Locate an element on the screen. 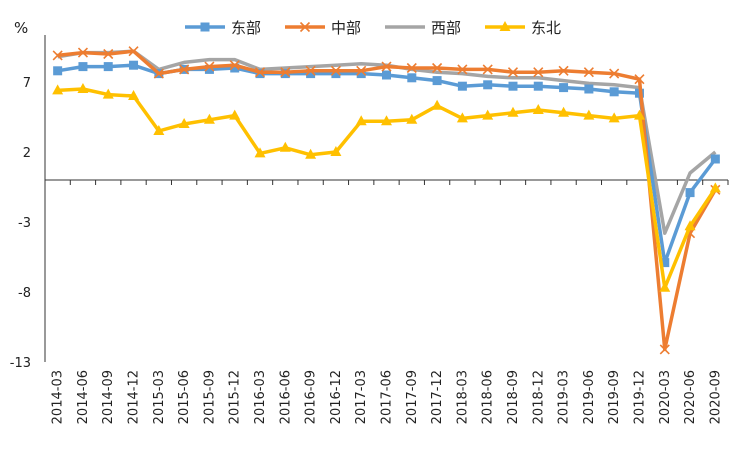 The image size is (750, 450). x-tick-label: 2015-06 is located at coordinates (184, 397).